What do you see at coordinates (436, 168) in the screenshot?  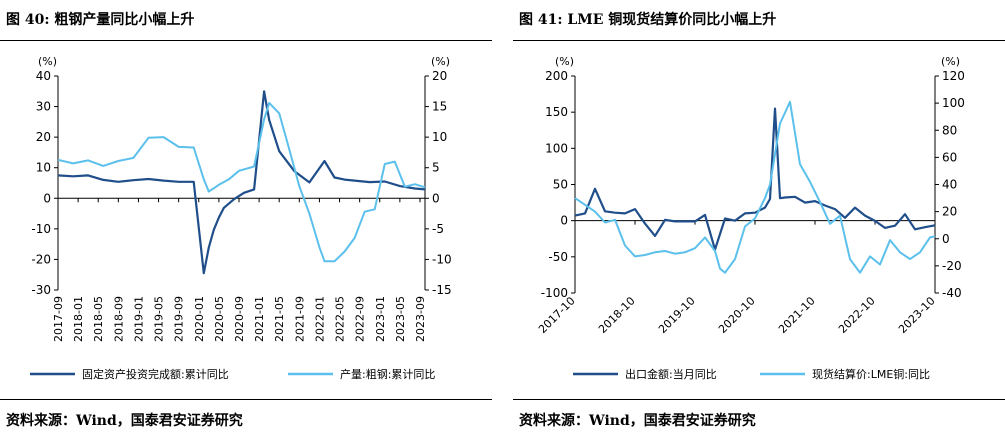 I see `right-tick-label: 5` at bounding box center [436, 168].